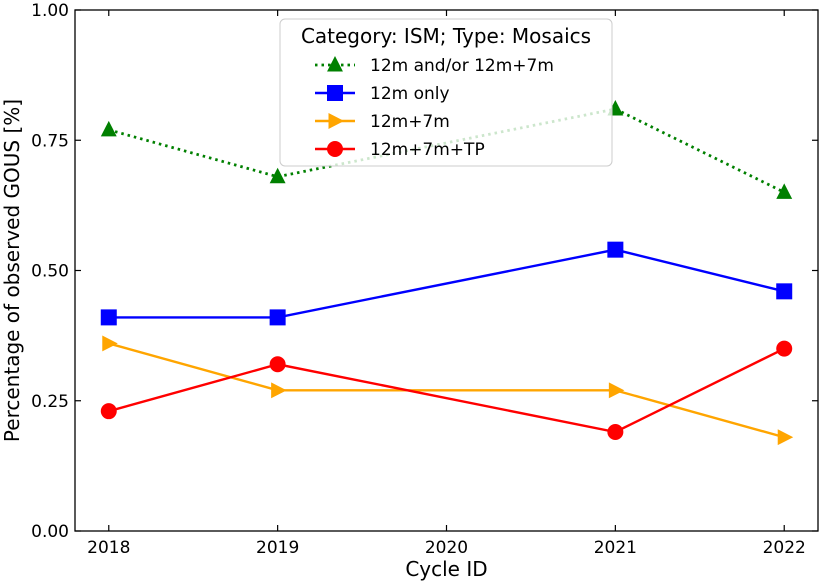 The image size is (830, 584). What do you see at coordinates (615, 548) in the screenshot?
I see `x-tick-label: 2021` at bounding box center [615, 548].